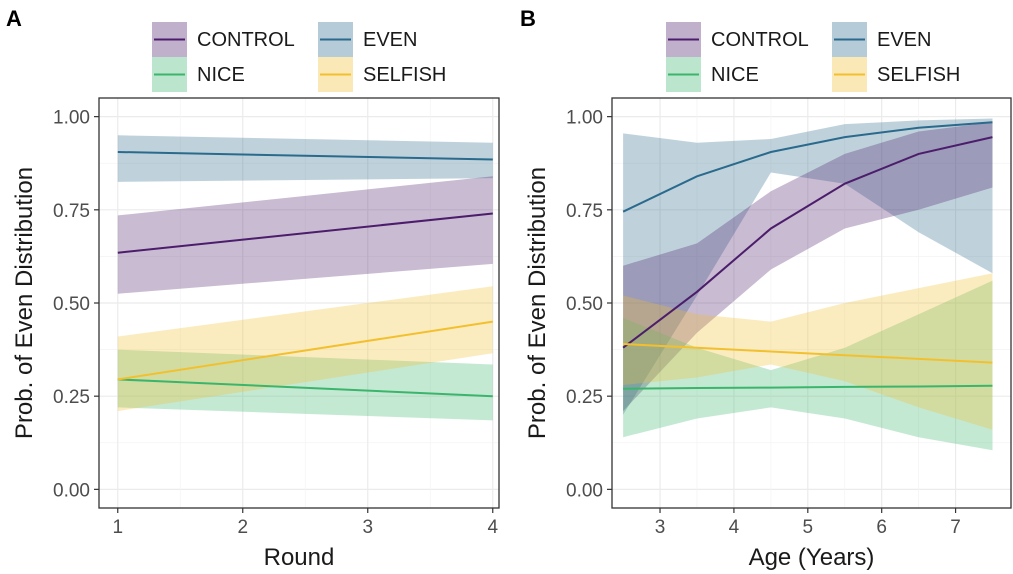 The height and width of the screenshot is (574, 1013). I want to click on x-tick-label: 7, so click(955, 527).